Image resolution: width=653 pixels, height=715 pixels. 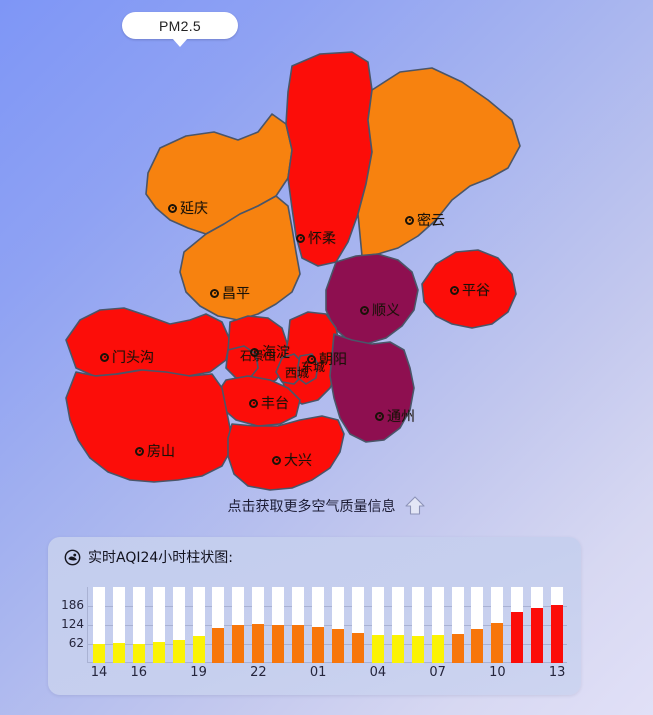 What do you see at coordinates (395, 416) in the screenshot?
I see `district-label-tongzhou: 通州` at bounding box center [395, 416].